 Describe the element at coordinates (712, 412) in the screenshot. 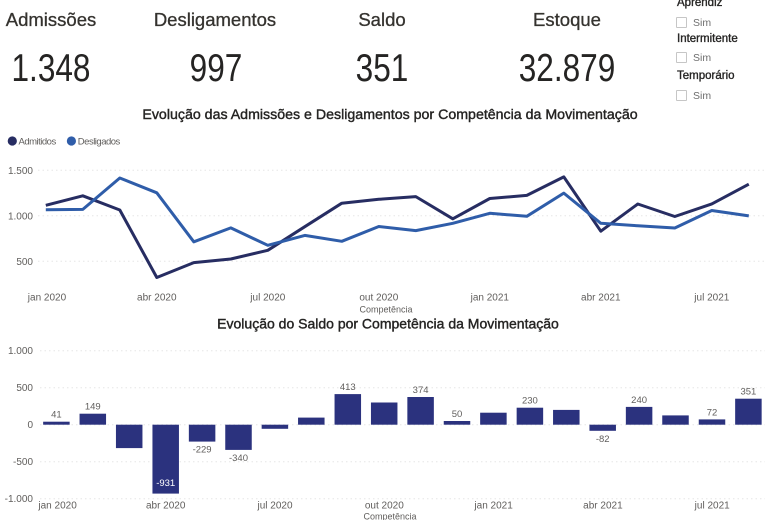

I see `svg-text: 72` at that location.